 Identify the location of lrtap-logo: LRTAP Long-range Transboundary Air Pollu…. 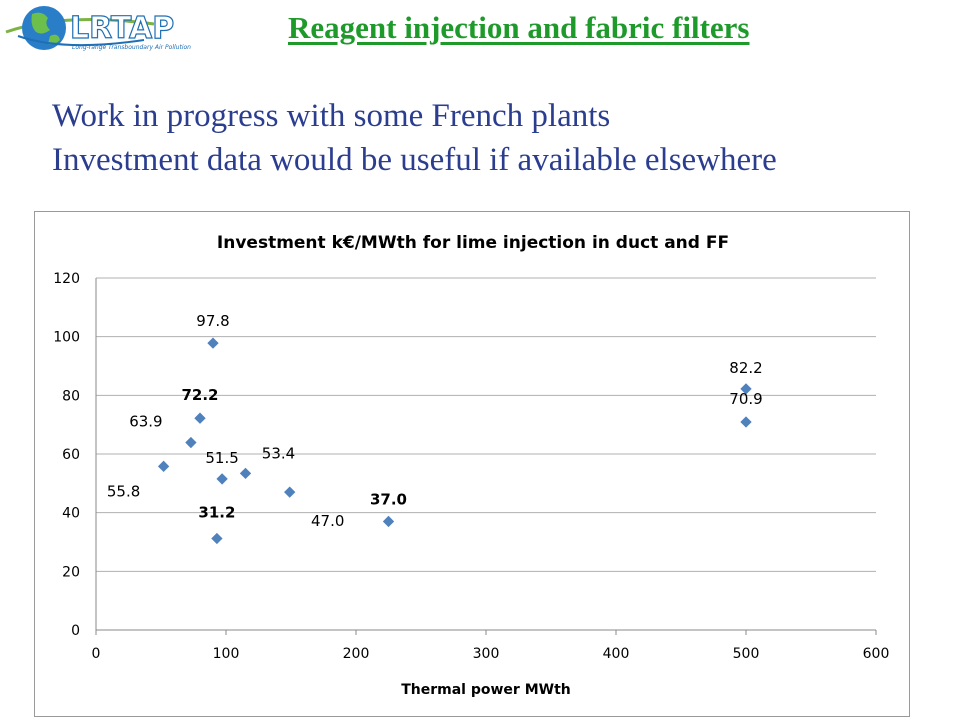
(104, 29).